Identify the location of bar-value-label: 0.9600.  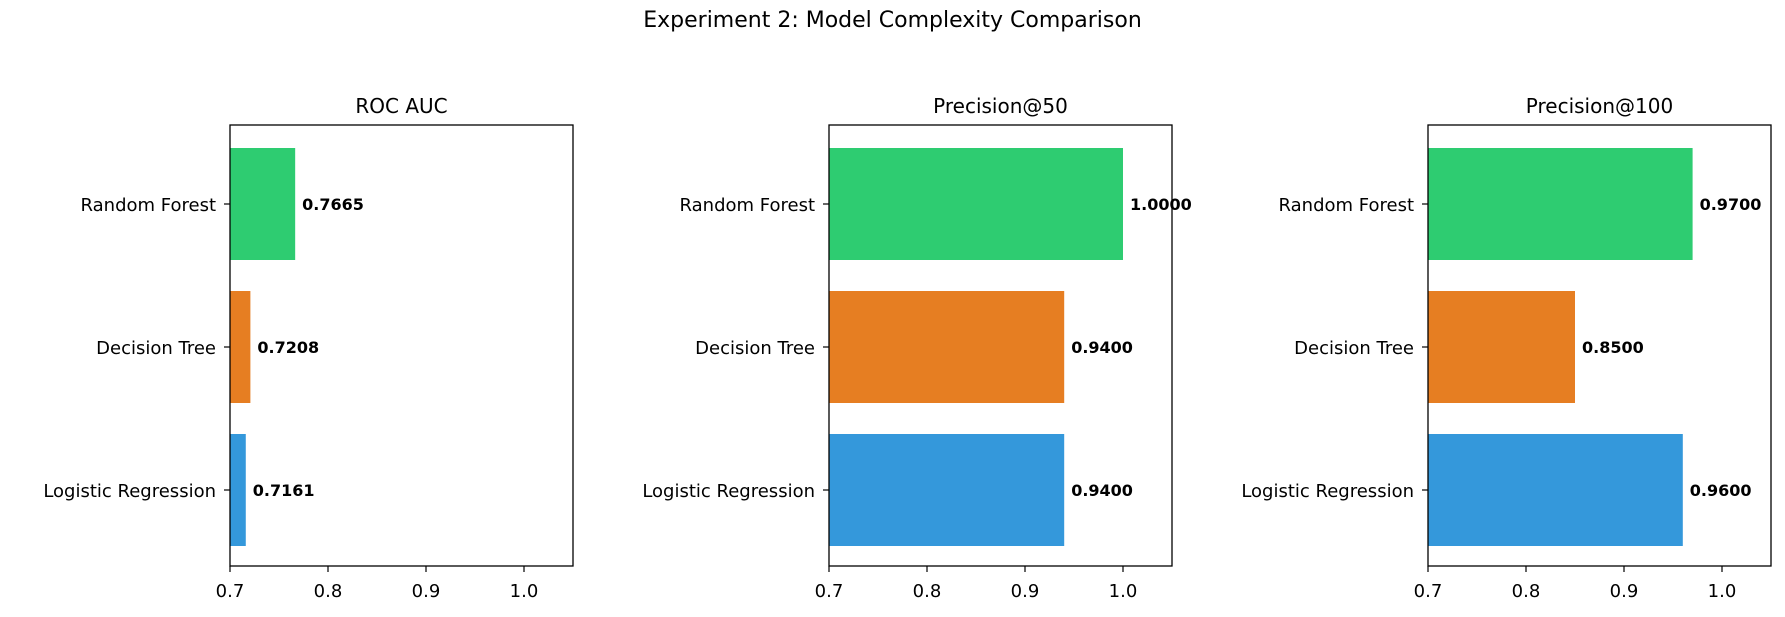
(1721, 490).